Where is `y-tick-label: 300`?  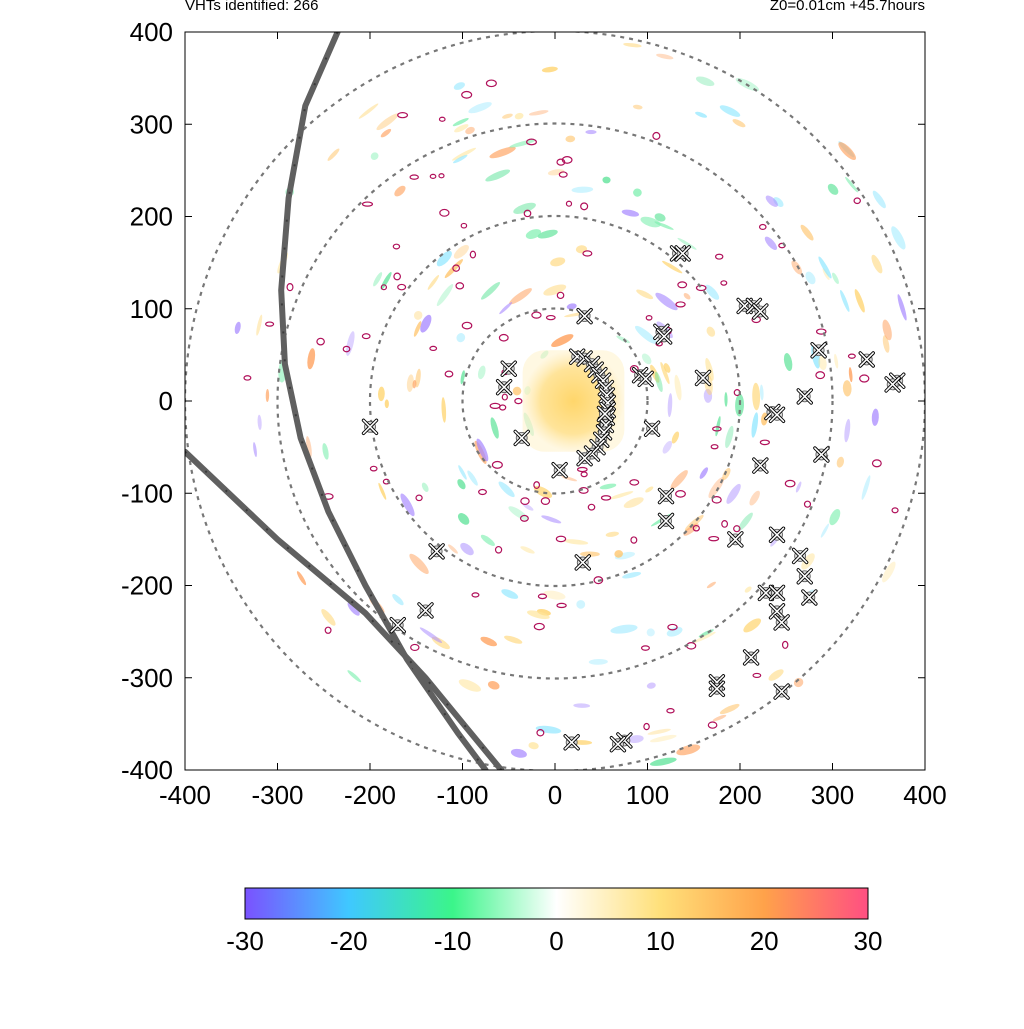 y-tick-label: 300 is located at coordinates (151, 124).